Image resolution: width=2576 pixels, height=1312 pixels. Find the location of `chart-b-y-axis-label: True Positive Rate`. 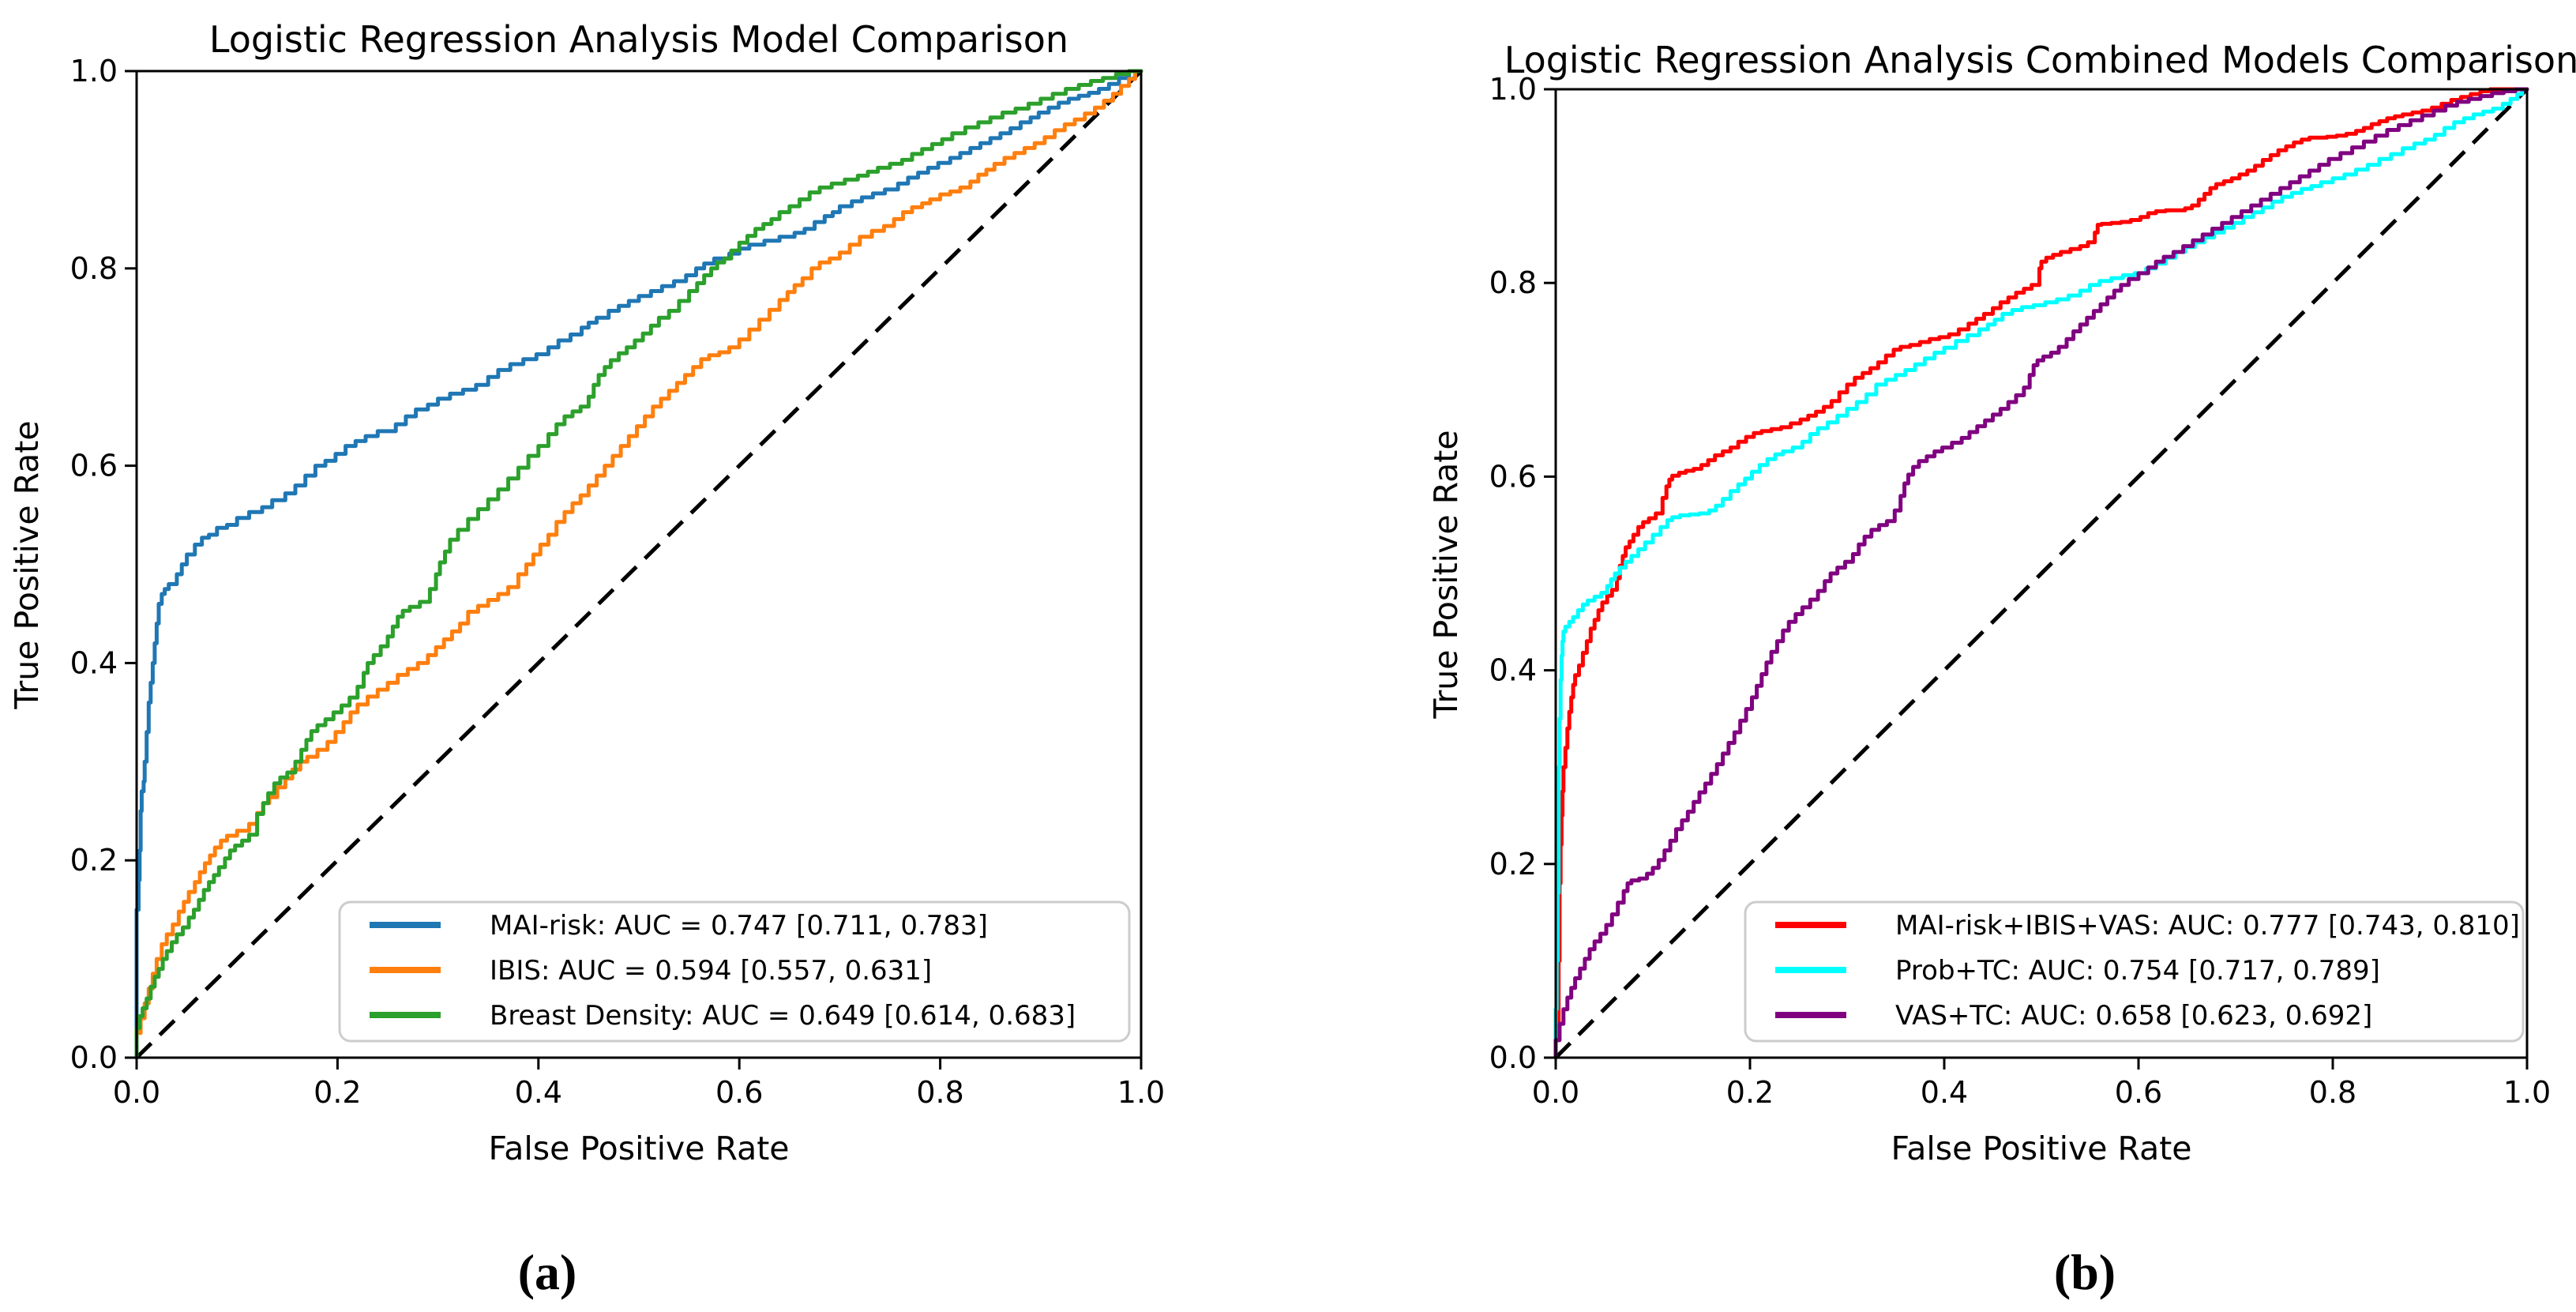

chart-b-y-axis-label: True Positive Rate is located at coordinates (1446, 575).